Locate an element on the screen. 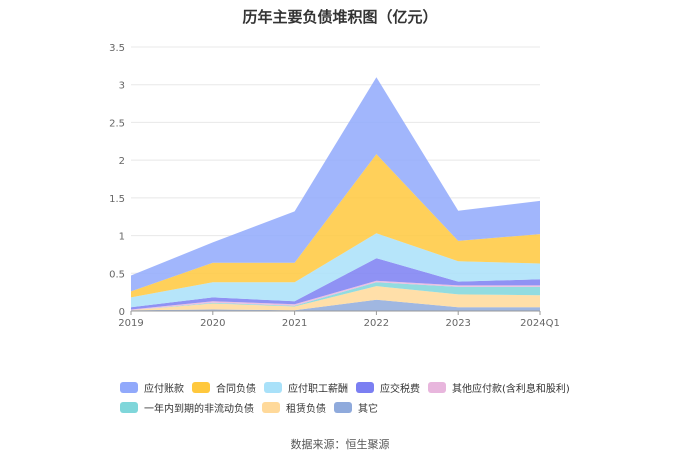 This screenshot has height=460, width=680. legend-item: 应付职工薪酬 is located at coordinates (306, 387).